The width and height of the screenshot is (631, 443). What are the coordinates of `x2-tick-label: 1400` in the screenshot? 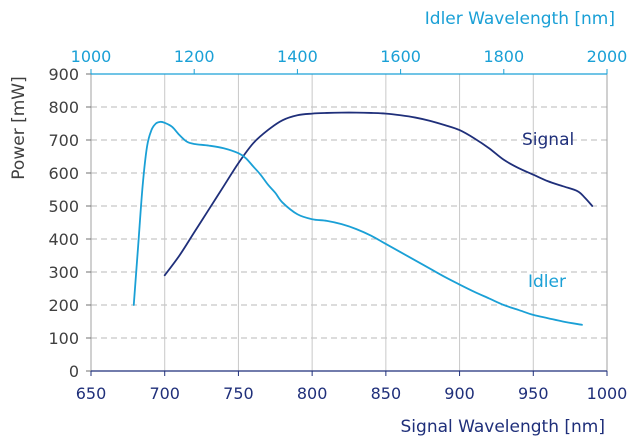 It's located at (297, 56).